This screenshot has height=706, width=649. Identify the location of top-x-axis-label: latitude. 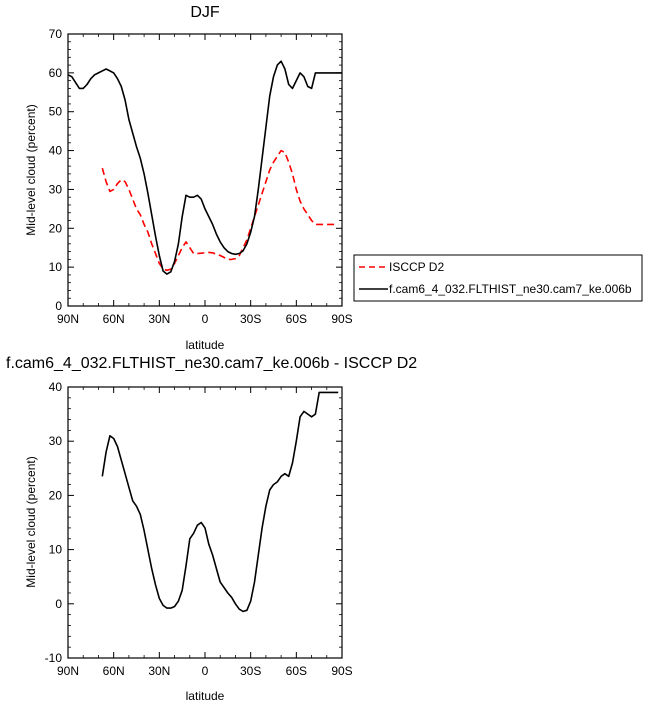
(205, 345).